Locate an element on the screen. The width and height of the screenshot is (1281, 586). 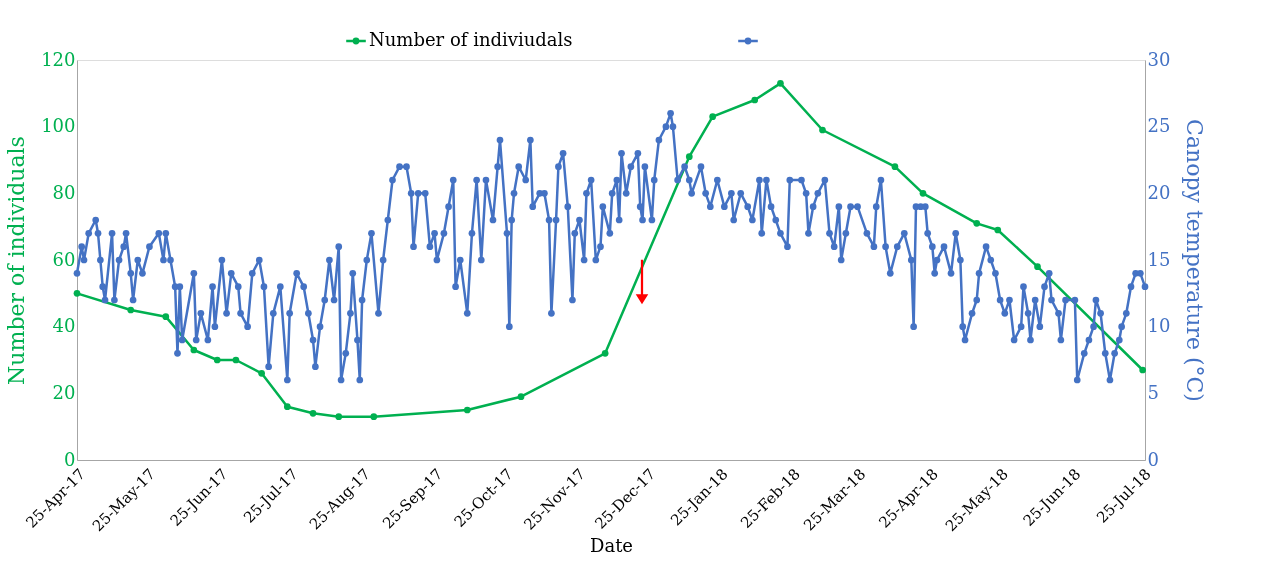
y-tick-label: 60 is located at coordinates (64, 259).